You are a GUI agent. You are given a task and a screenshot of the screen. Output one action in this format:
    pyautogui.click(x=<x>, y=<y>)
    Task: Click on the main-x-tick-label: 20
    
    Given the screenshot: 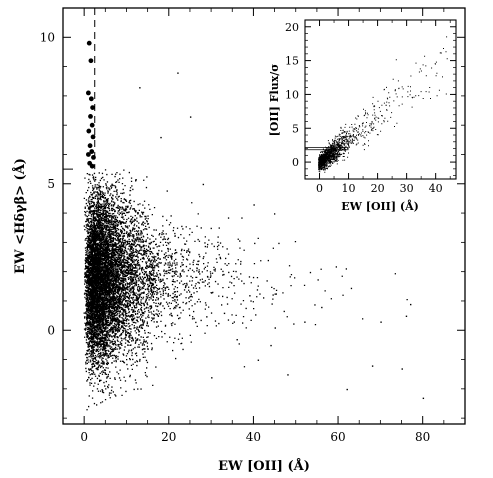 What is the action you would take?
    pyautogui.click(x=168, y=437)
    